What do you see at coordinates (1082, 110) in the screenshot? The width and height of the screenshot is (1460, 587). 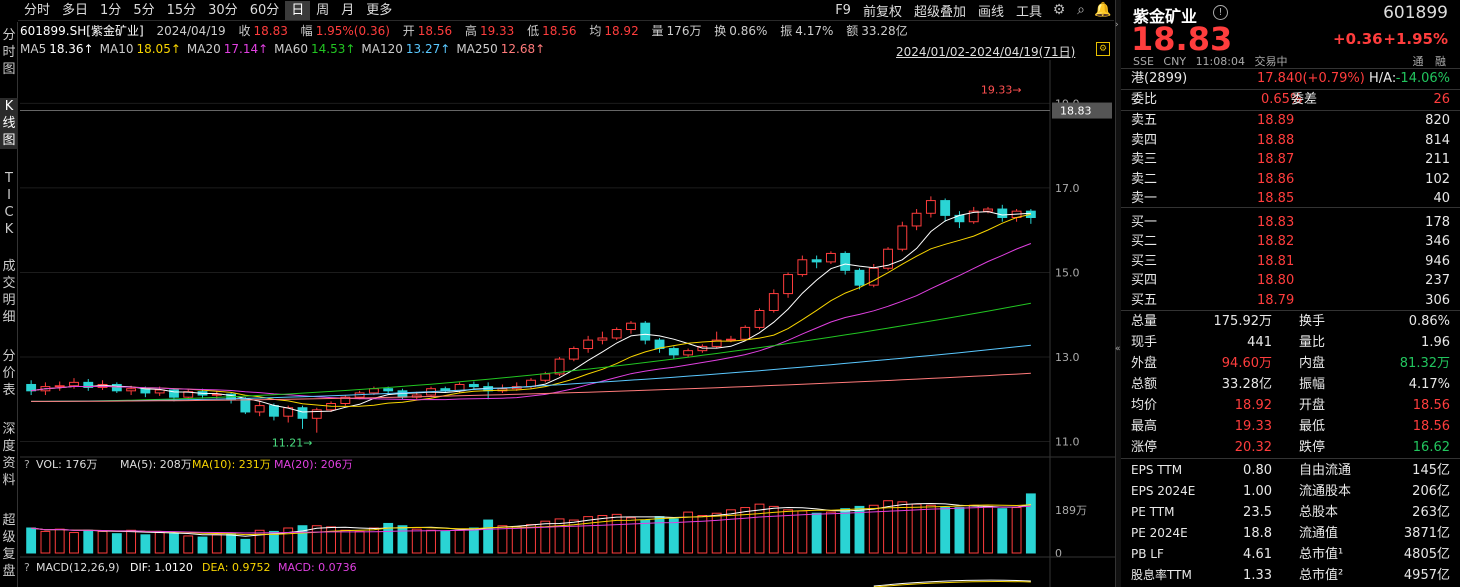 I see `price-tag` at bounding box center [1082, 110].